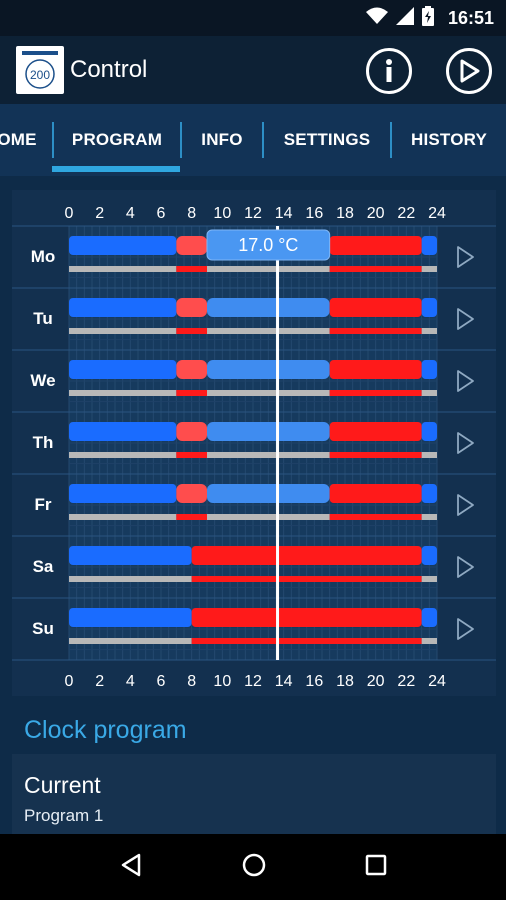 This screenshot has width=506, height=900. Describe the element at coordinates (43, 256) in the screenshot. I see `day-label: Mo` at that location.